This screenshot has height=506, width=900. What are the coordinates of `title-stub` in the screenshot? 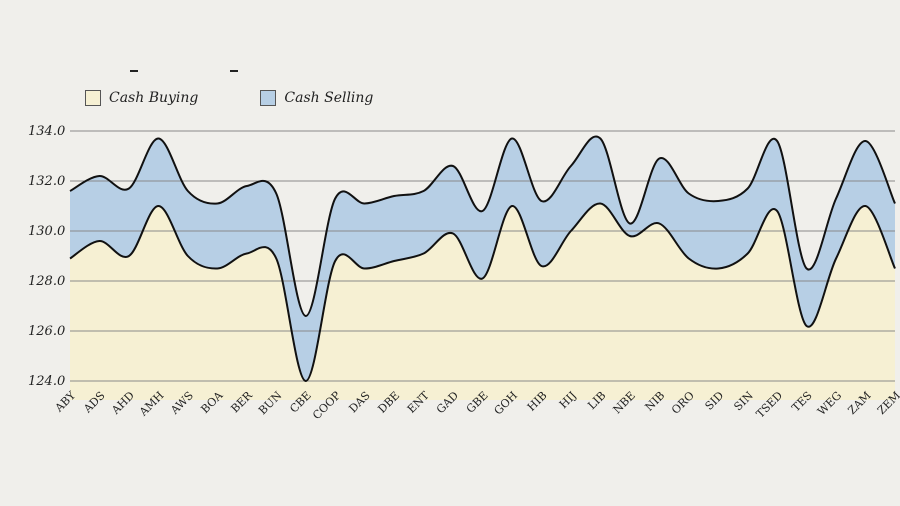 It's located at (185, 74).